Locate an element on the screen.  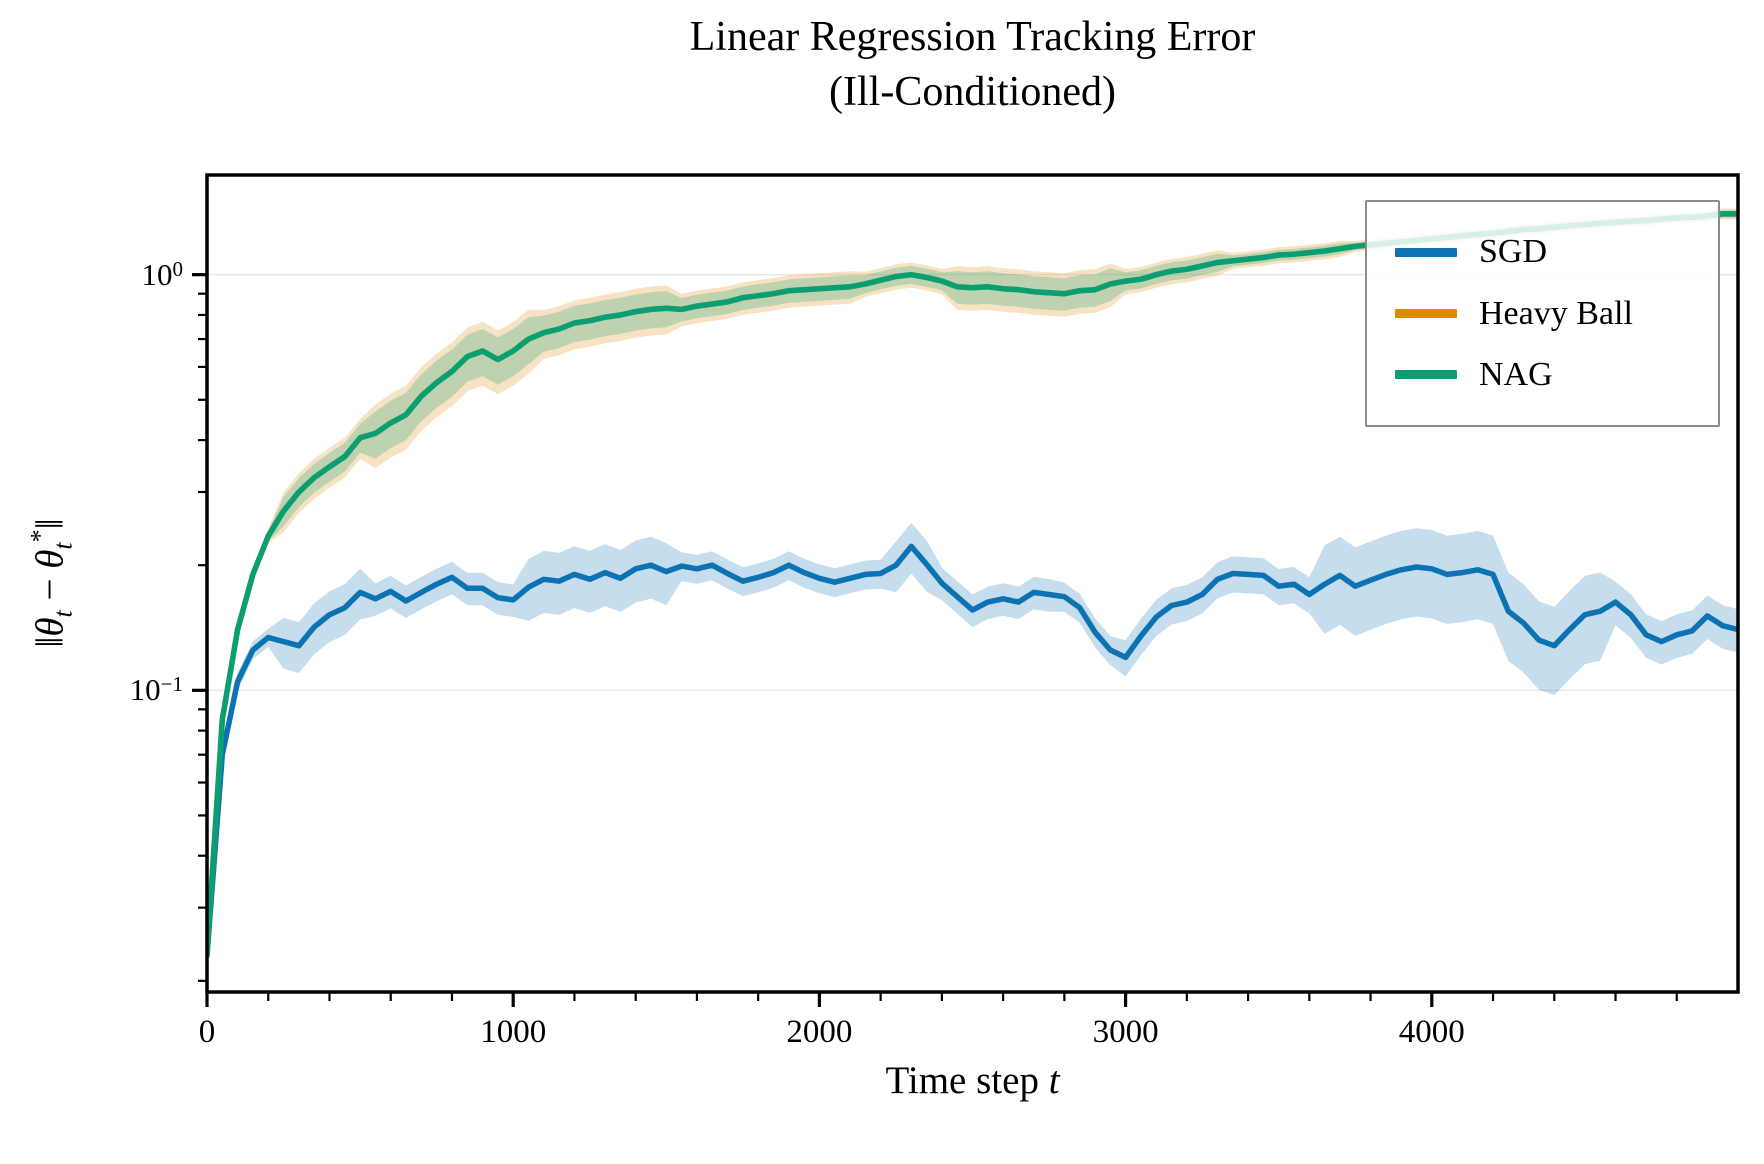
legend-item-sgd: SGD is located at coordinates (1556, 252).